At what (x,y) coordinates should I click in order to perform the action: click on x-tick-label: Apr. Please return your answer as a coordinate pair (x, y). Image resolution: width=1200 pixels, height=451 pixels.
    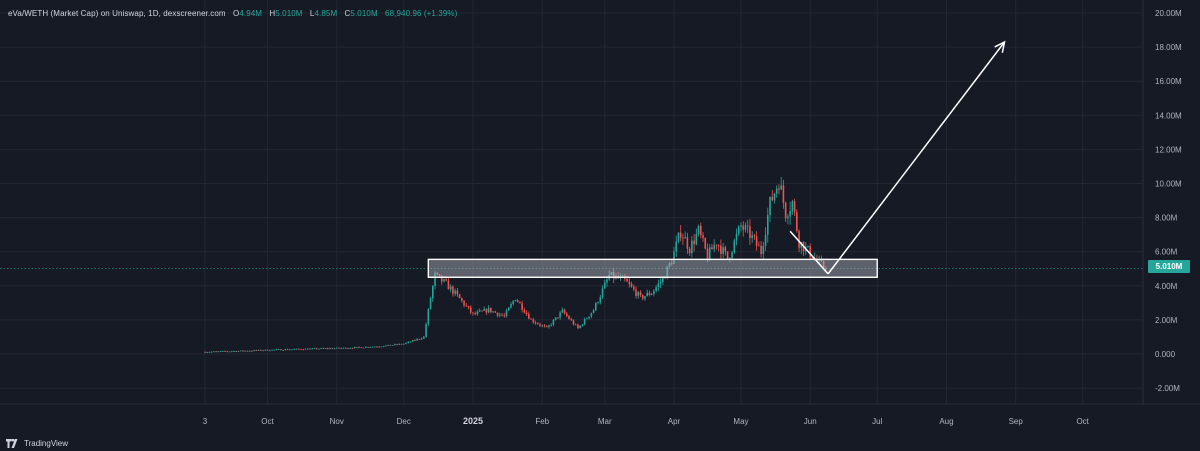
    Looking at the image, I should click on (674, 421).